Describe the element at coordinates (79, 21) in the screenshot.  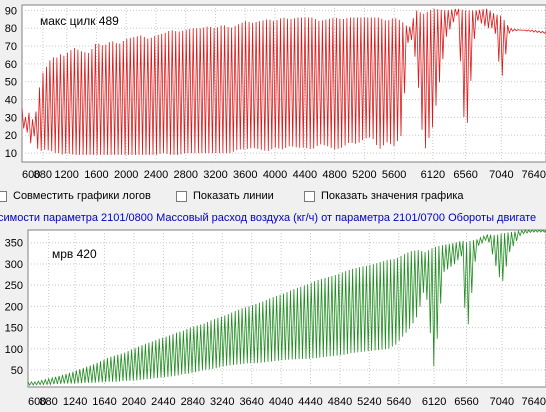
I see `top-chart-title: макс цилк 489` at that location.